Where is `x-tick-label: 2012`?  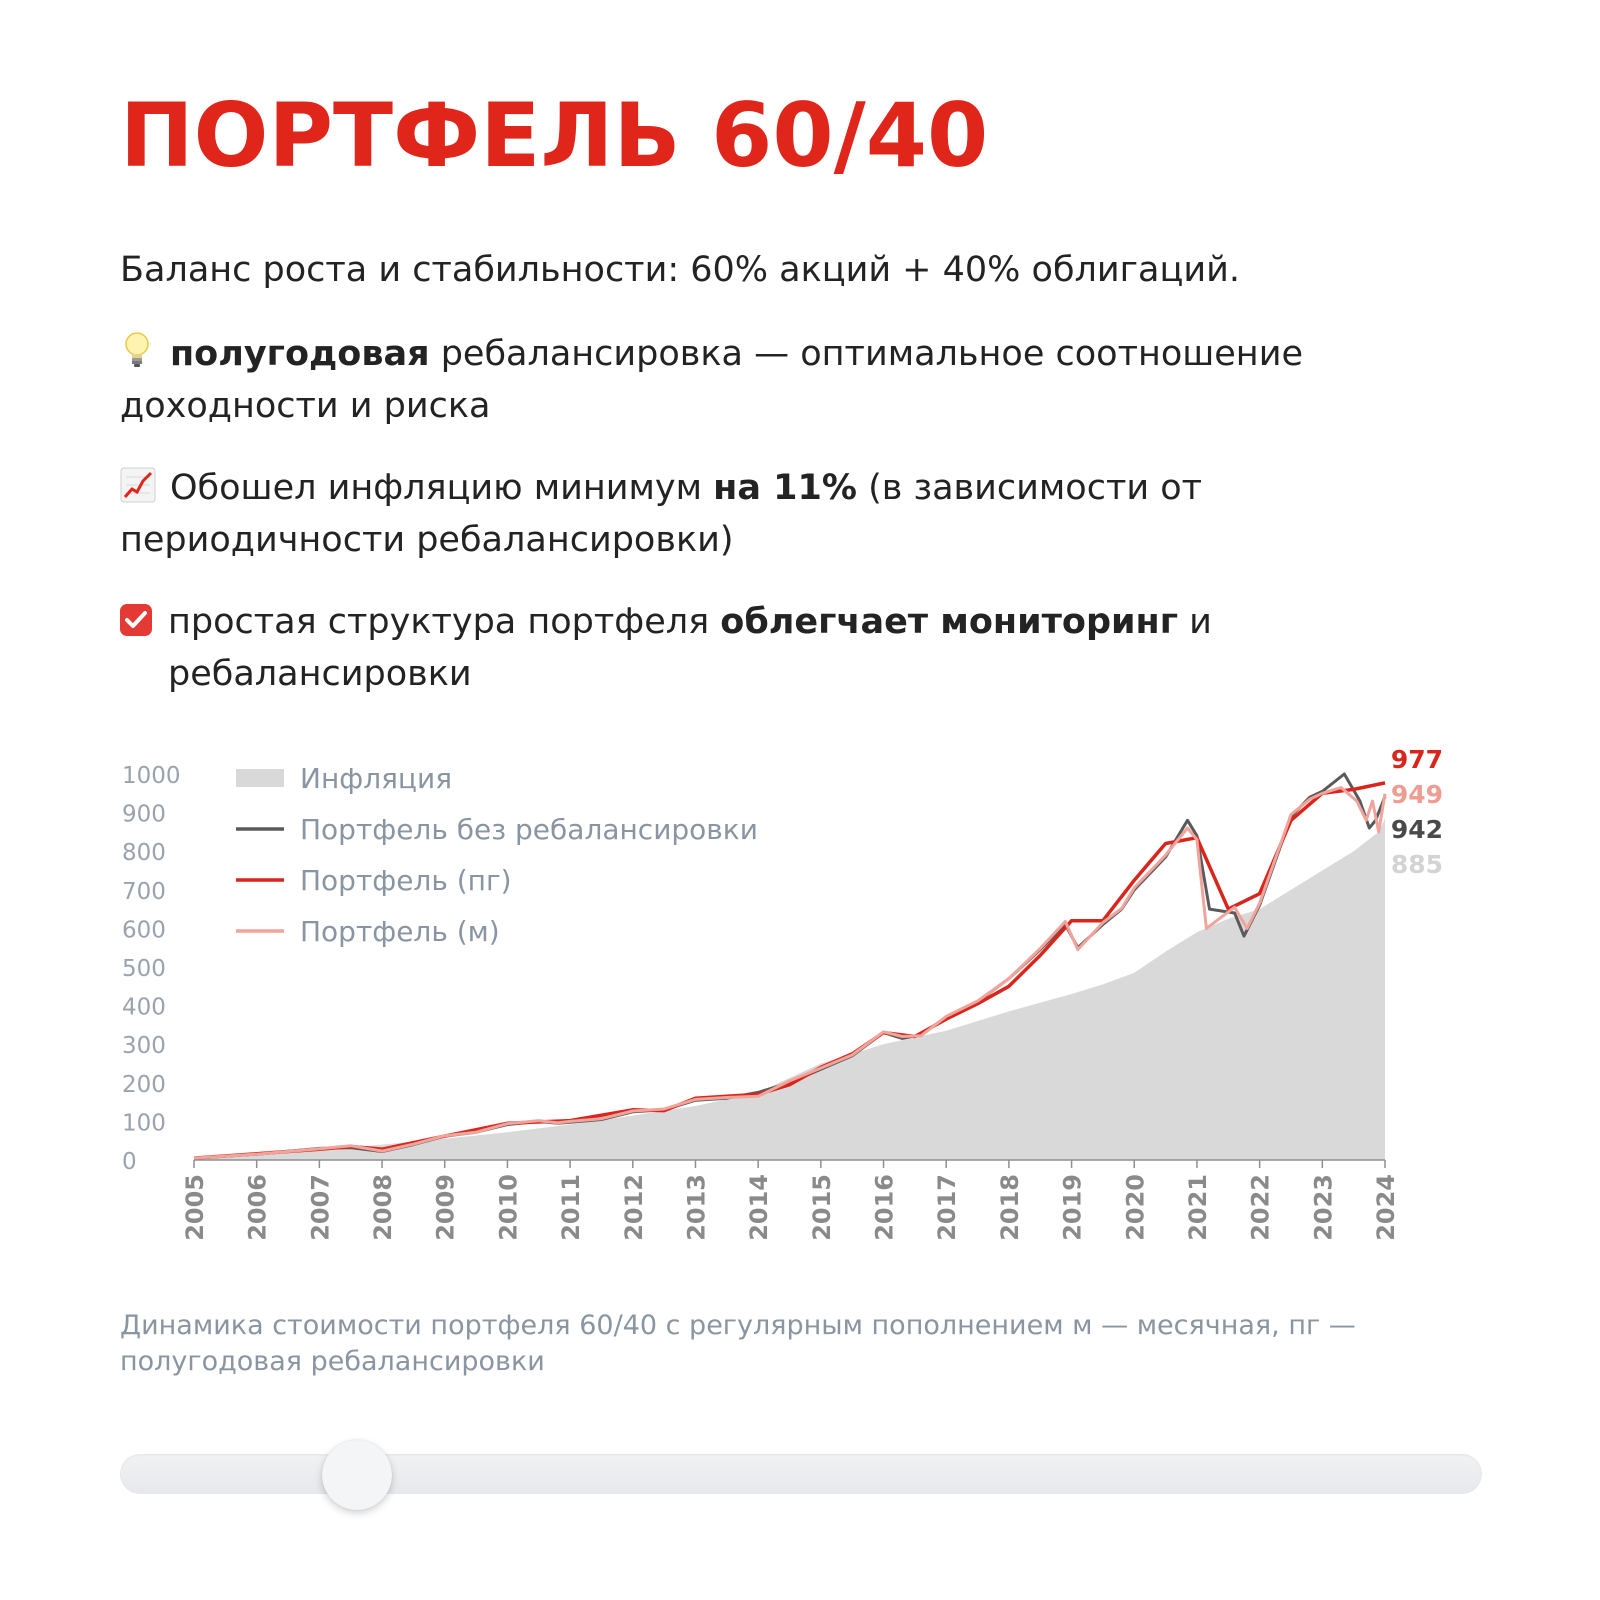
x-tick-label: 2012 is located at coordinates (634, 1207).